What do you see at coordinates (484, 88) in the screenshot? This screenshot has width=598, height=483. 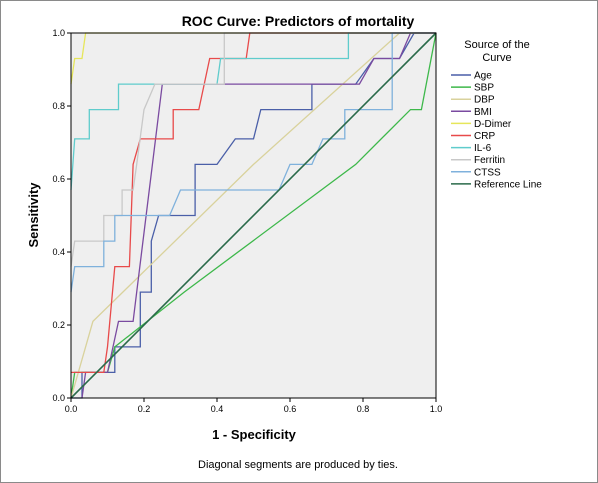 I see `legend-label-sbp: SBP` at bounding box center [484, 88].